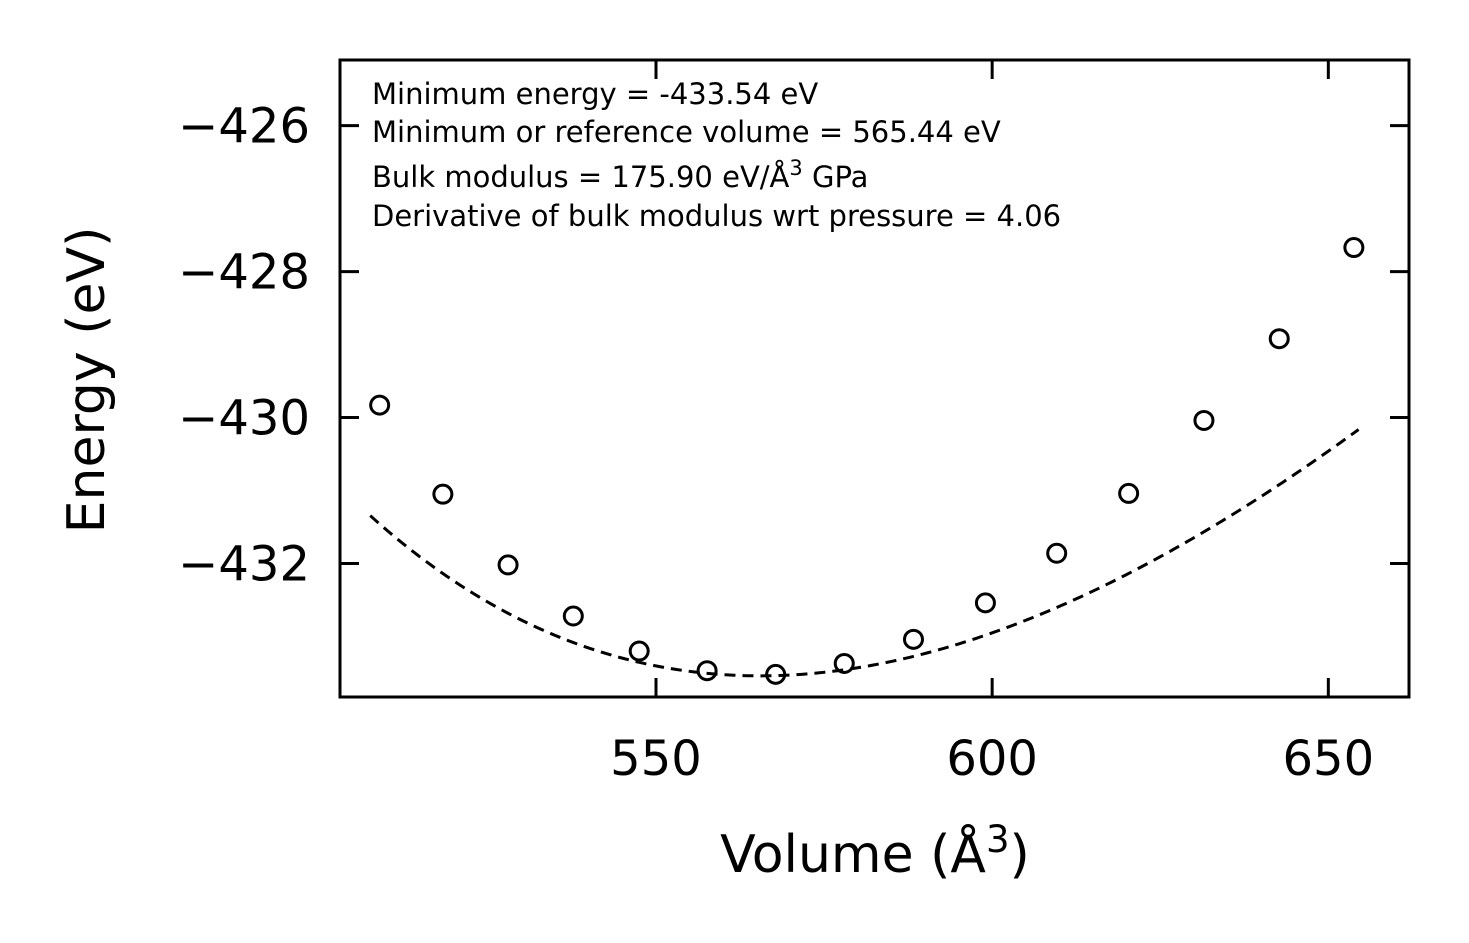 The image size is (1469, 943). I want to click on x-tick-label: 550, so click(656, 759).